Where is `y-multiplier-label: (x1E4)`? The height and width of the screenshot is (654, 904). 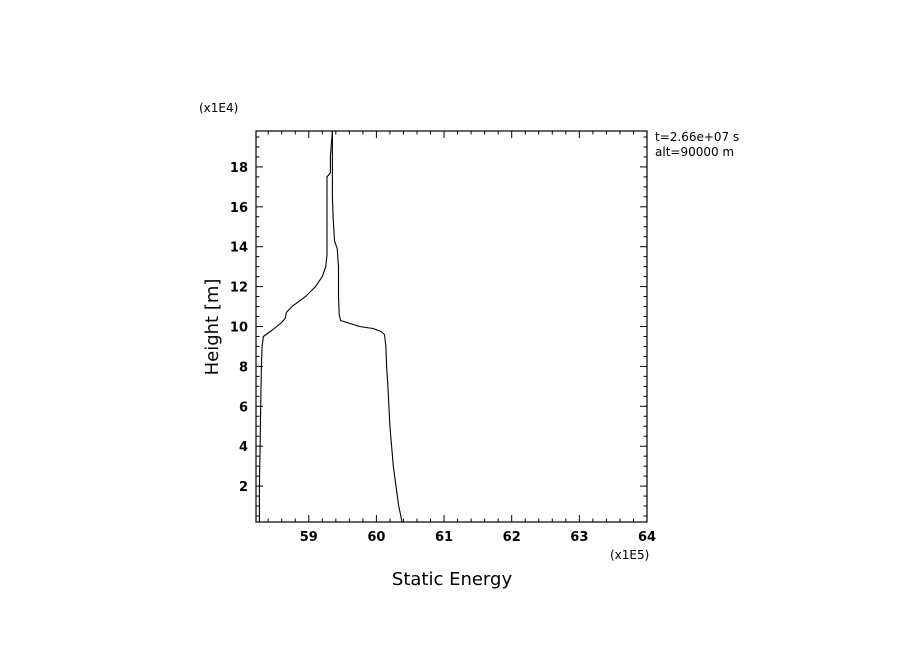 y-multiplier-label: (x1E4) is located at coordinates (218, 108).